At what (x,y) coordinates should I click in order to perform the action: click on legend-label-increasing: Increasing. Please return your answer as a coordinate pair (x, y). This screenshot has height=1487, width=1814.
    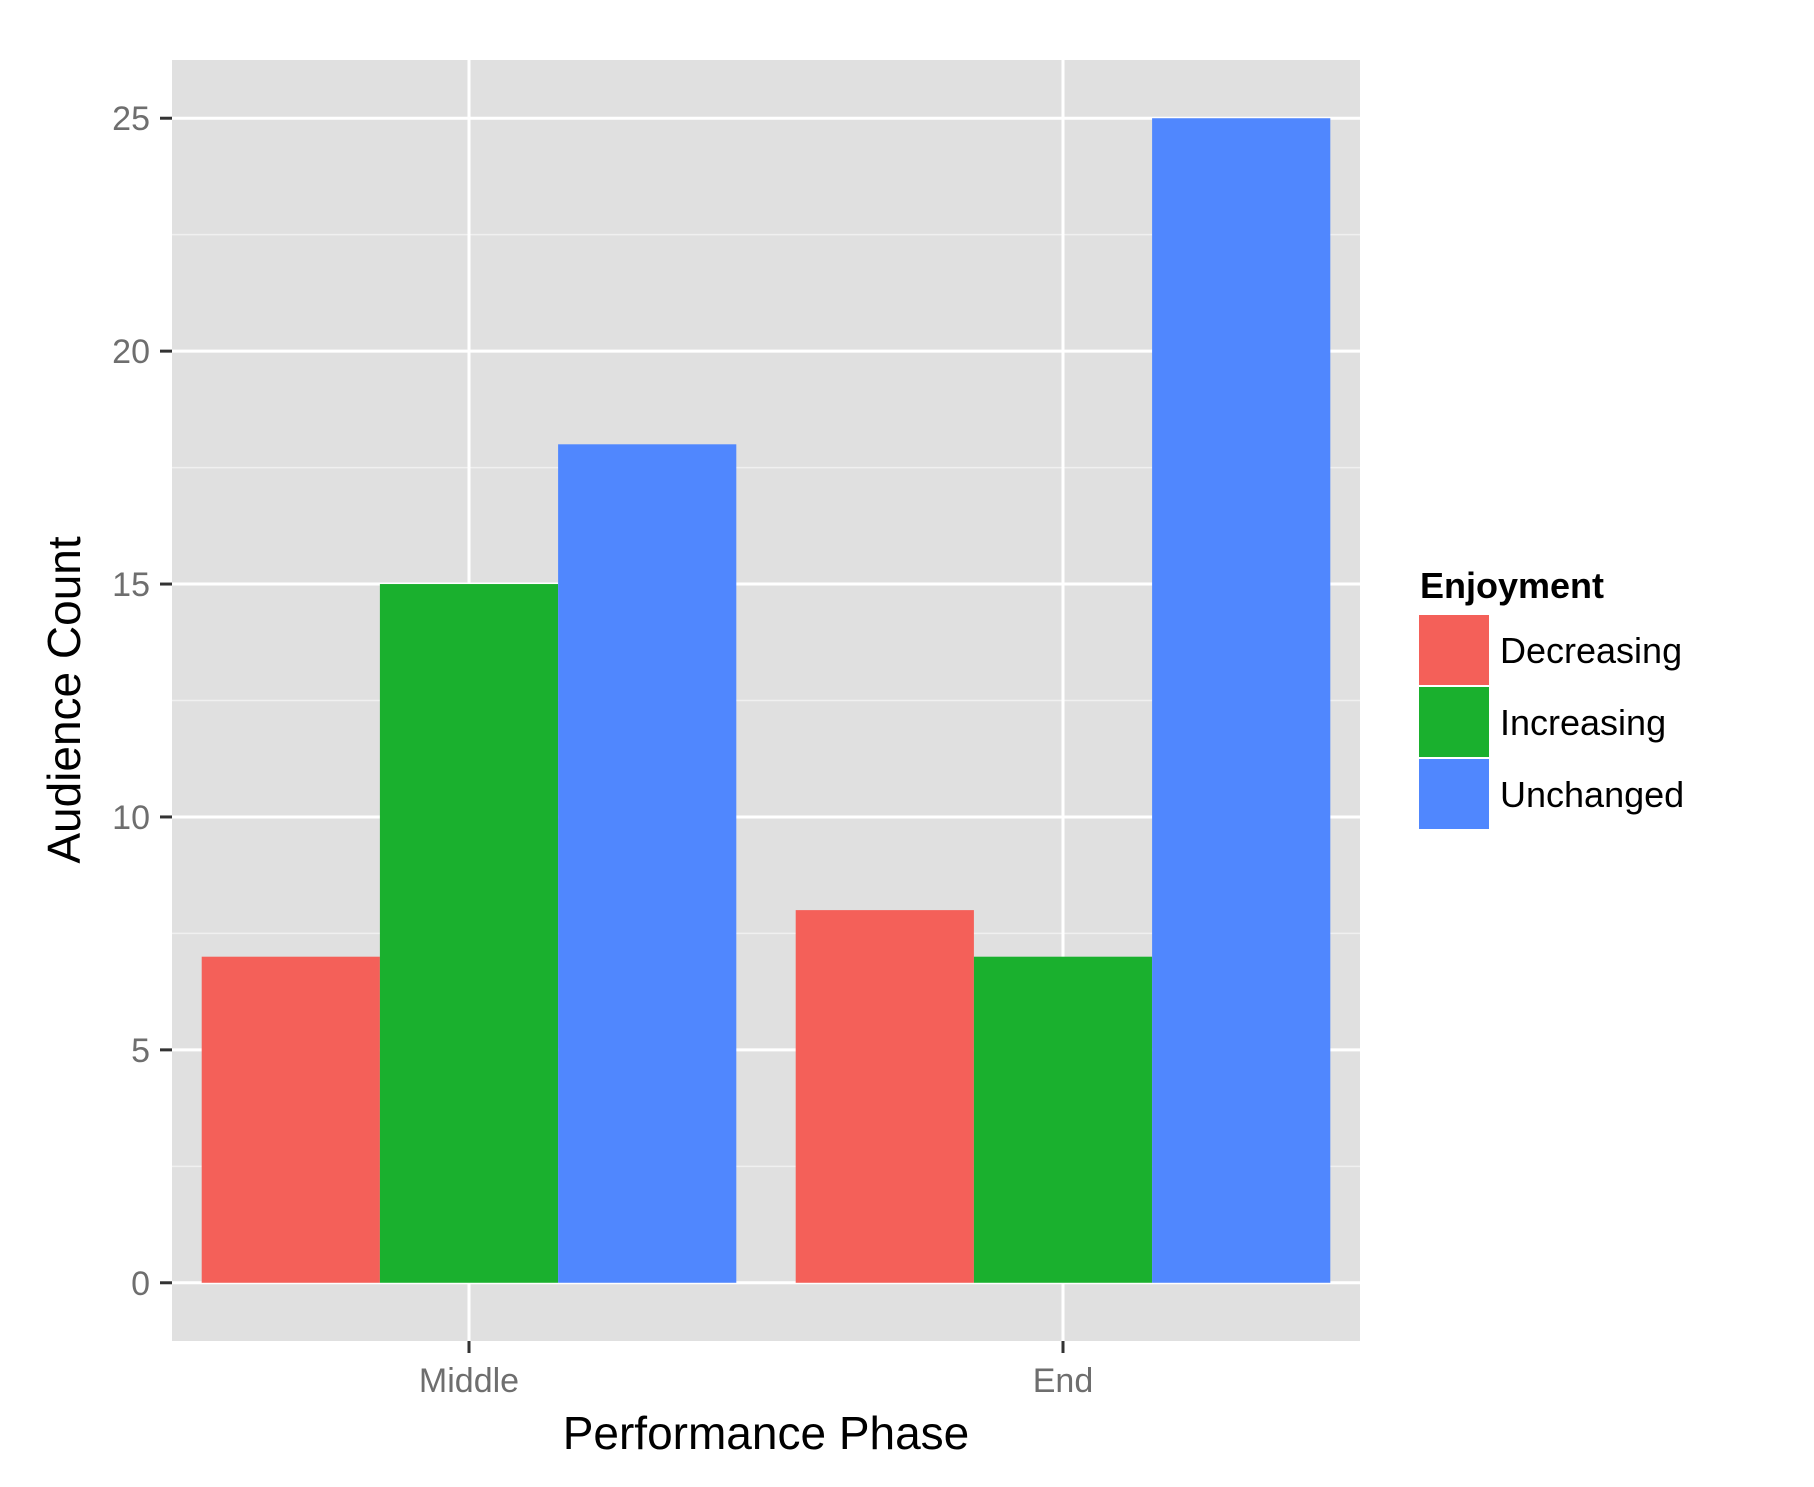
    Looking at the image, I should click on (1583, 722).